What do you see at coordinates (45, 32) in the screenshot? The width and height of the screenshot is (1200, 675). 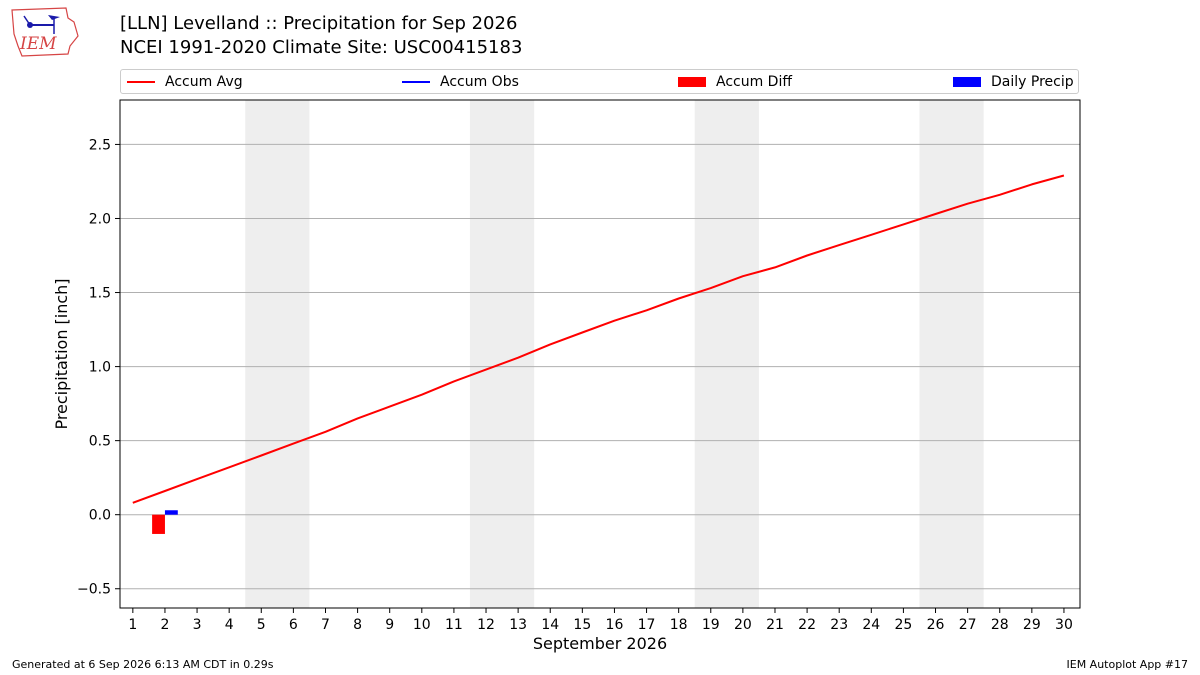 I see `iem-logo: IEM` at bounding box center [45, 32].